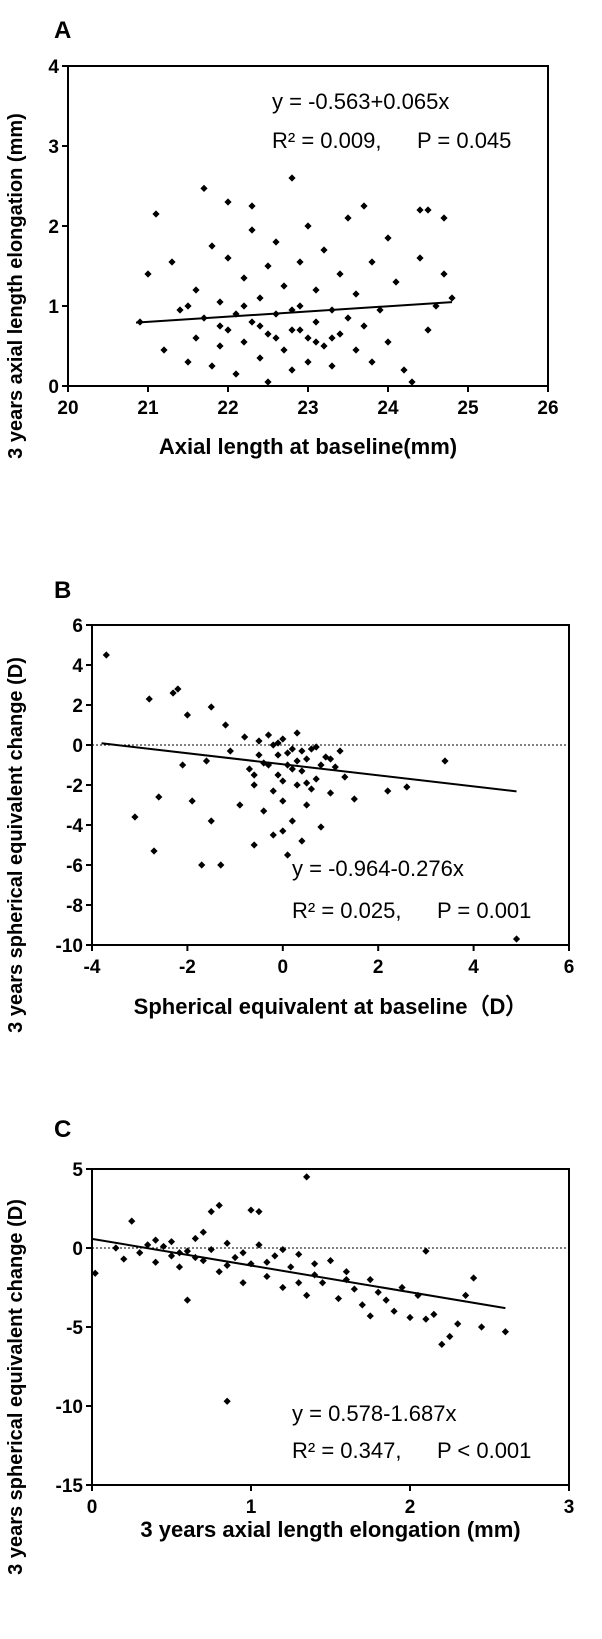  I want to click on p-value-label: P = 0.045, so click(464, 140).